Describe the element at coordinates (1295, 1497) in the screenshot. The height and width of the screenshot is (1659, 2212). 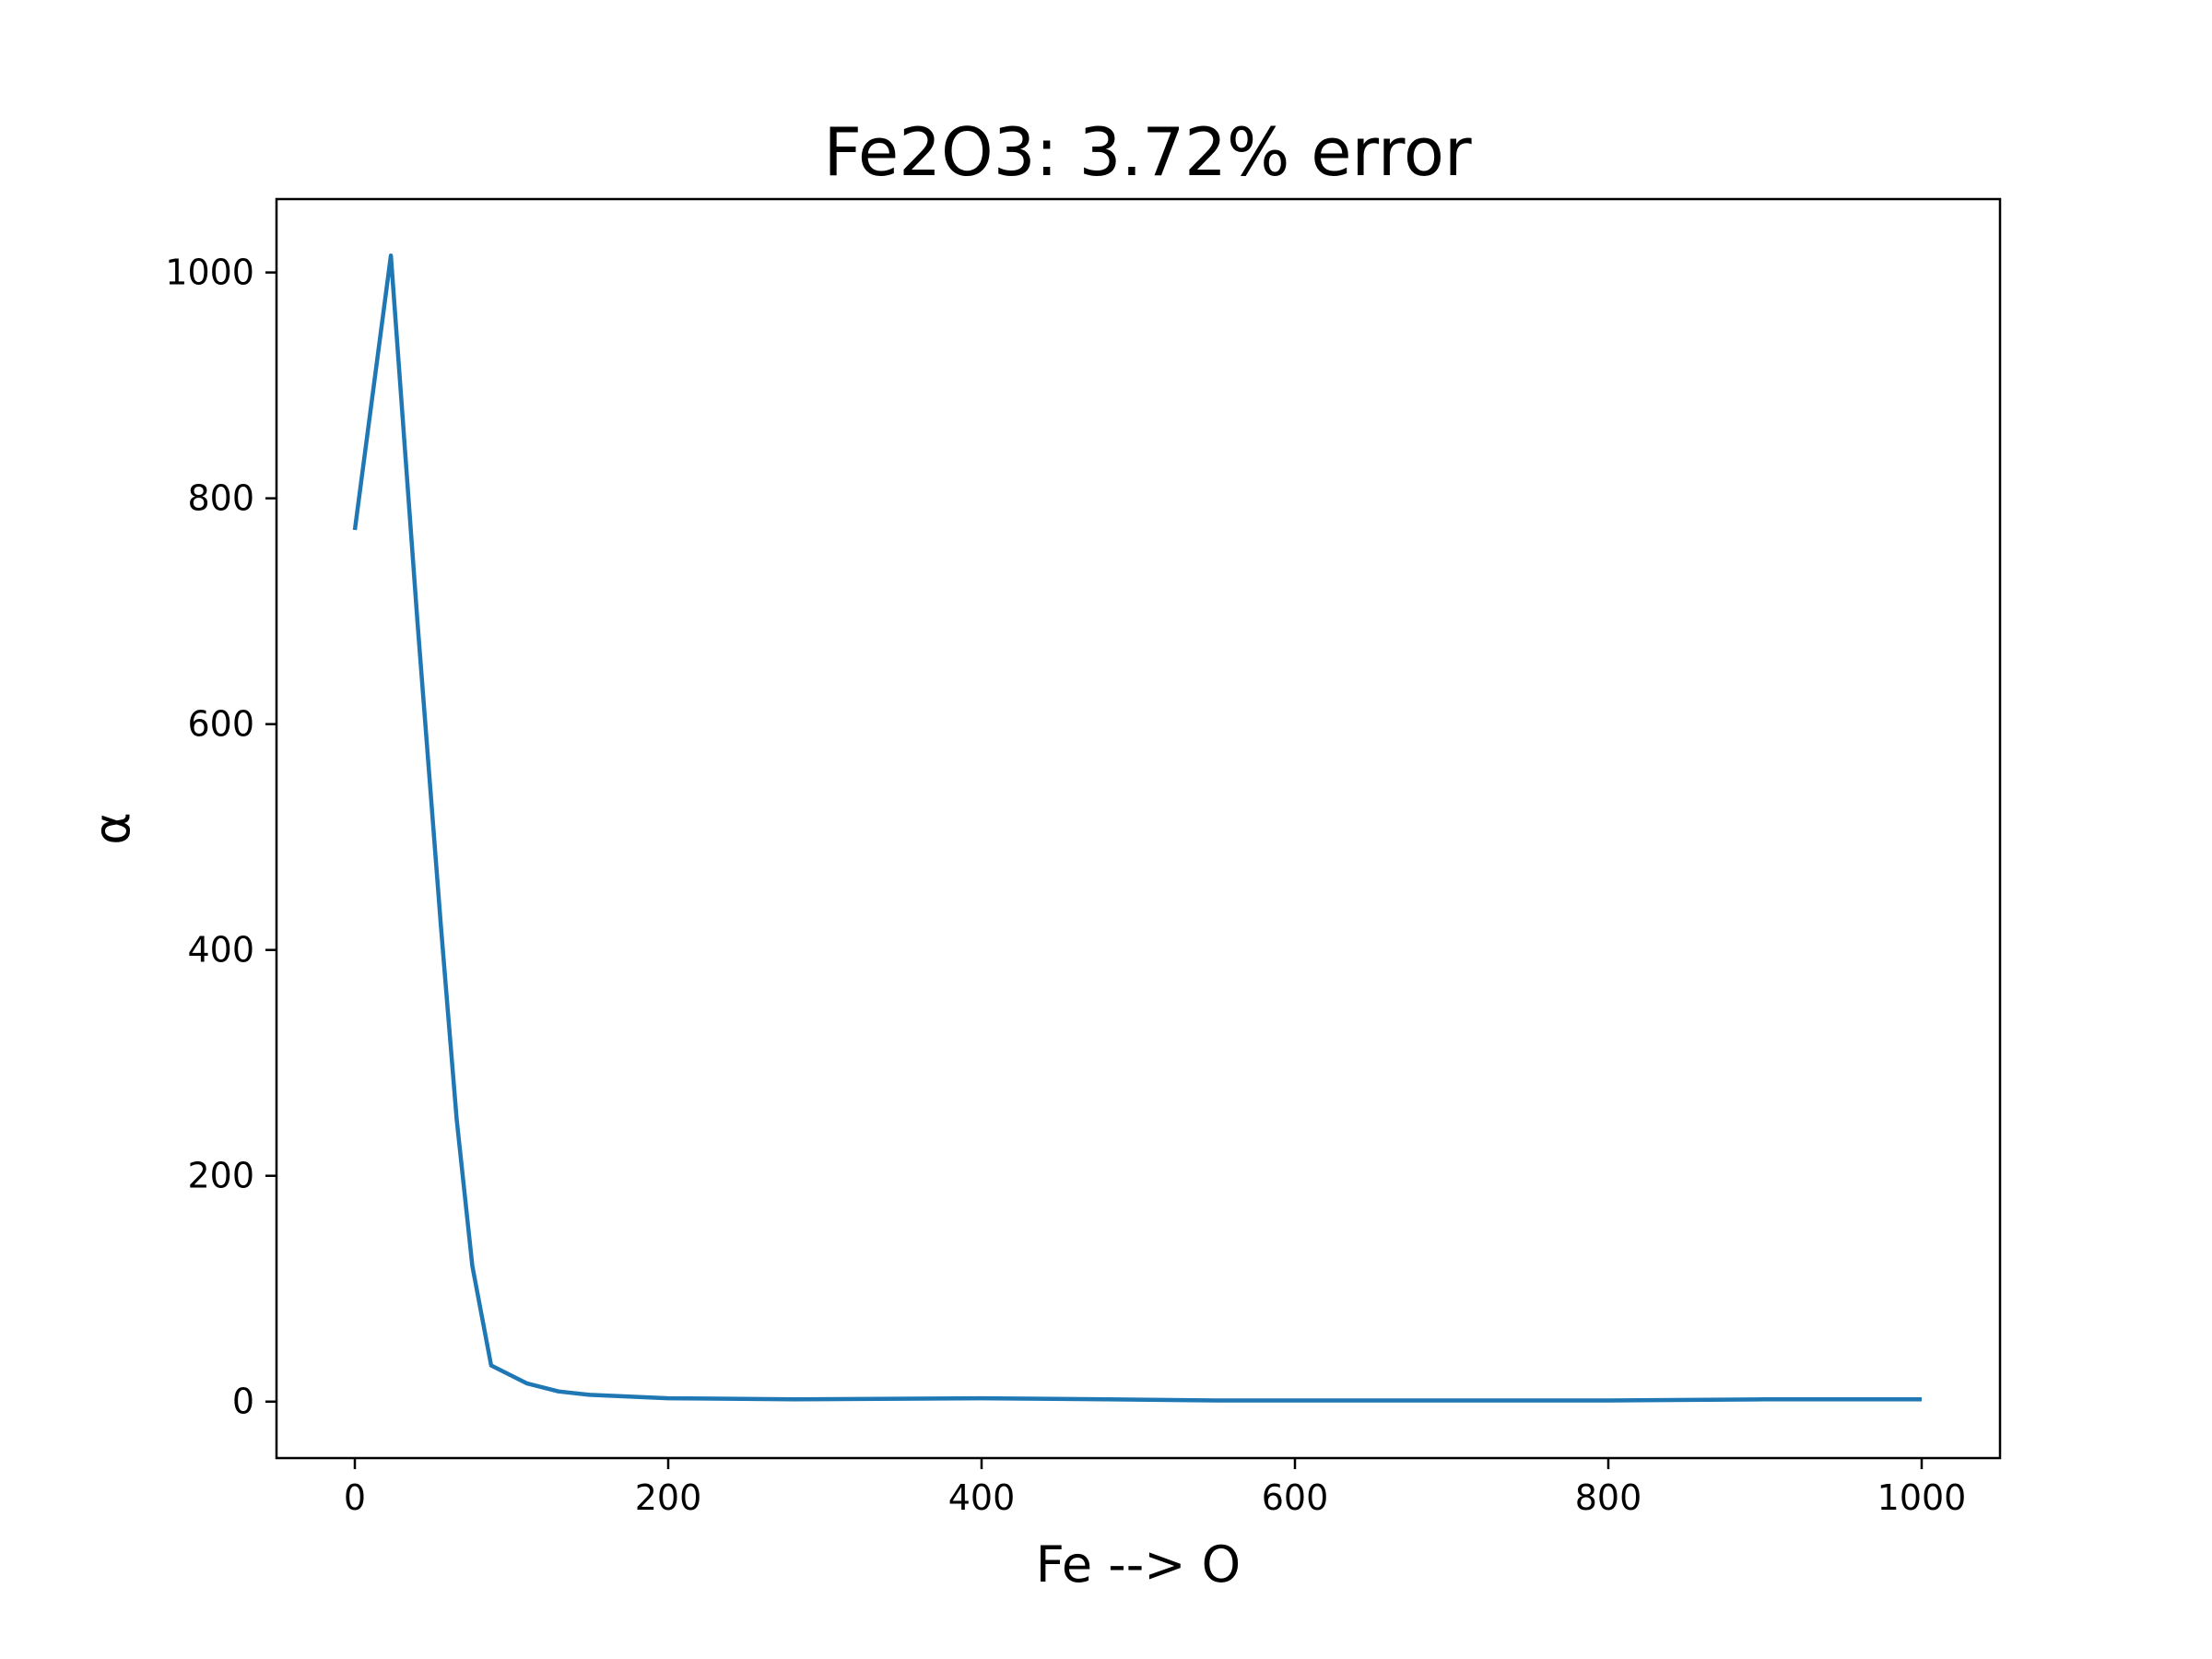
I see `x-tick-label: 600` at that location.